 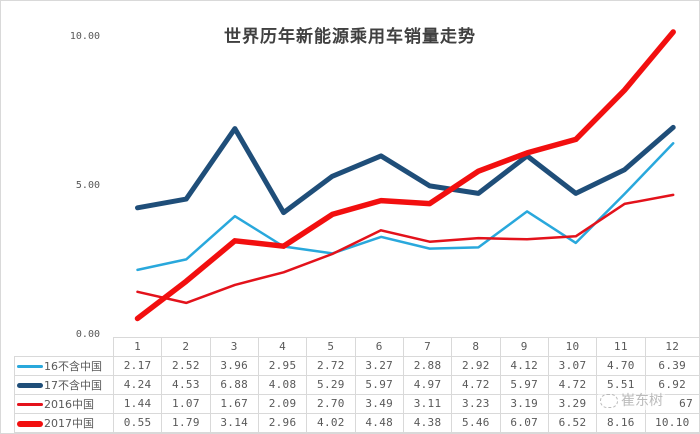 What do you see at coordinates (331, 384) in the screenshot?
I see `table-cell: 5.29` at bounding box center [331, 384].